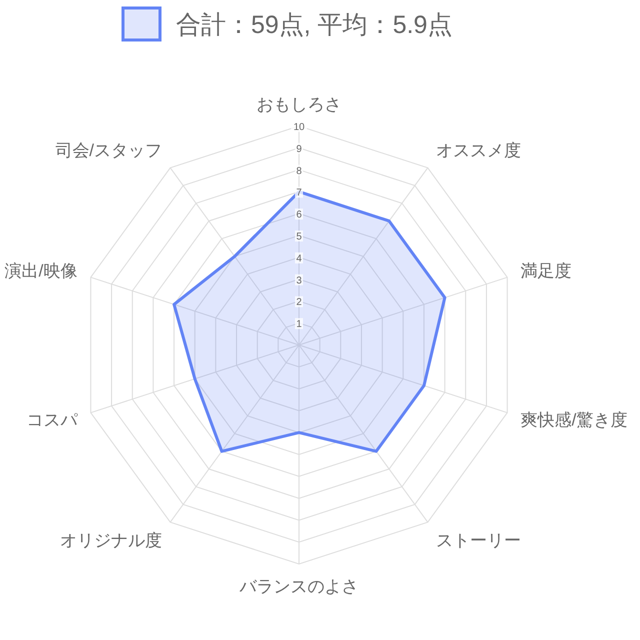 Image resolution: width=640 pixels, height=640 pixels. What do you see at coordinates (478, 150) in the screenshot?
I see `spoke-label: オススメ度` at bounding box center [478, 150].